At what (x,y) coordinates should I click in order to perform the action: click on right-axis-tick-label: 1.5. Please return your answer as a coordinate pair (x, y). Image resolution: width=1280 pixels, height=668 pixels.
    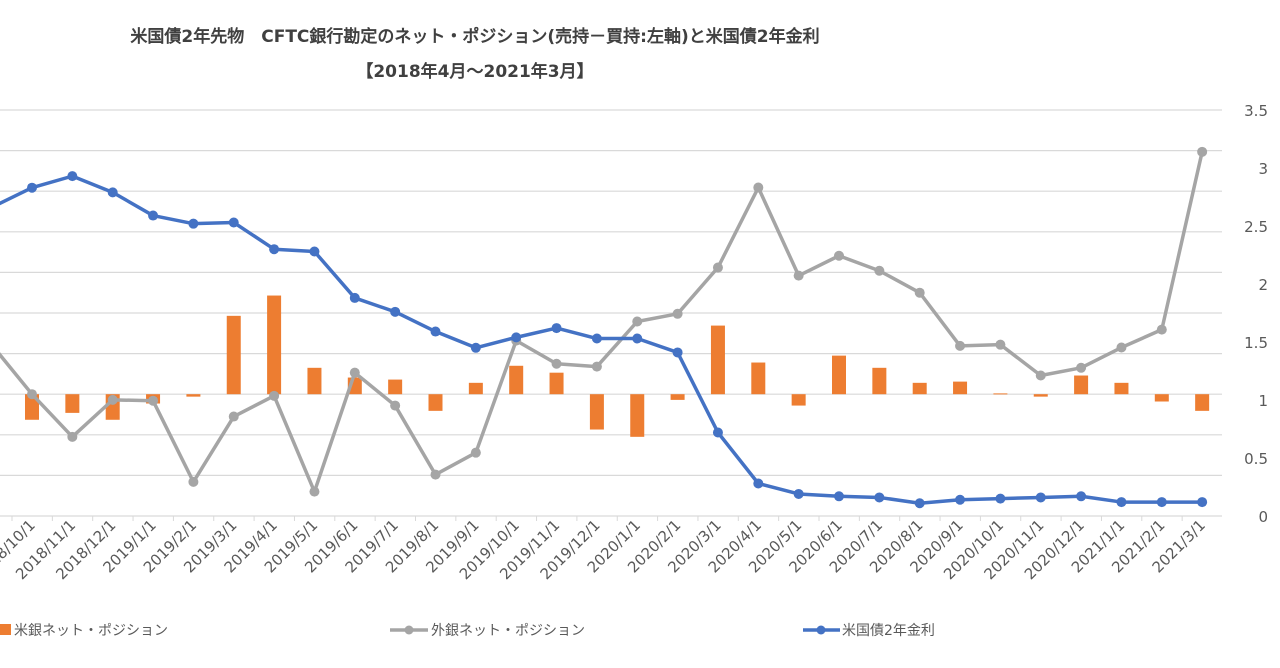
    Looking at the image, I should click on (1256, 343).